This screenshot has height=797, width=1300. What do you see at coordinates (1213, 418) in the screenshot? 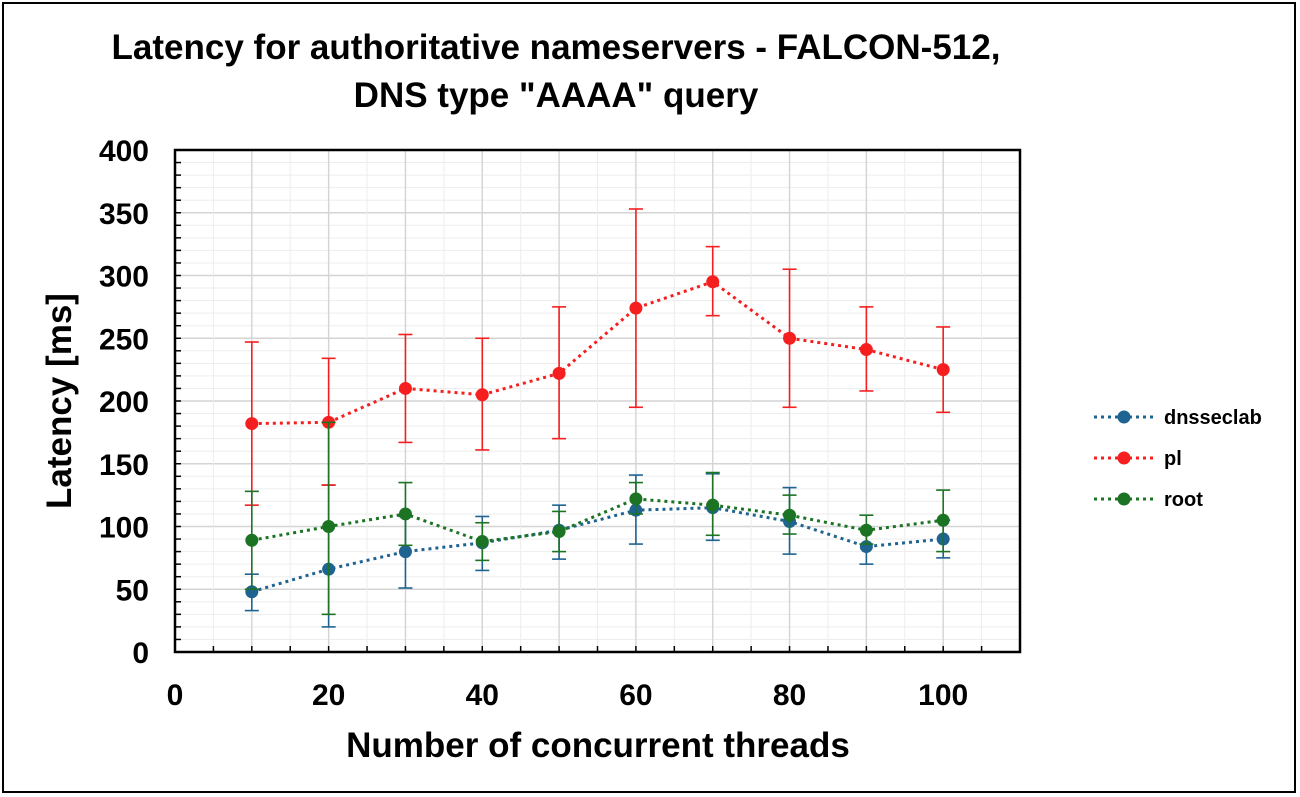
I see `legend-label: dnsseclab` at bounding box center [1213, 418].